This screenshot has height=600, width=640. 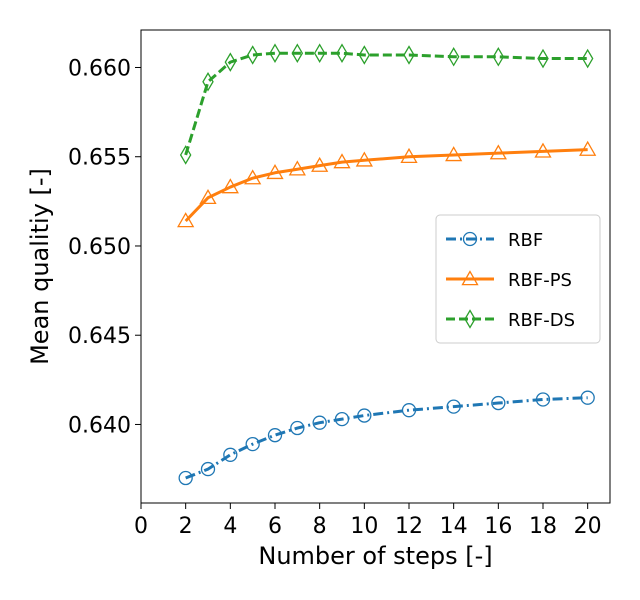 I want to click on x-tick-label: 0, so click(x=141, y=526).